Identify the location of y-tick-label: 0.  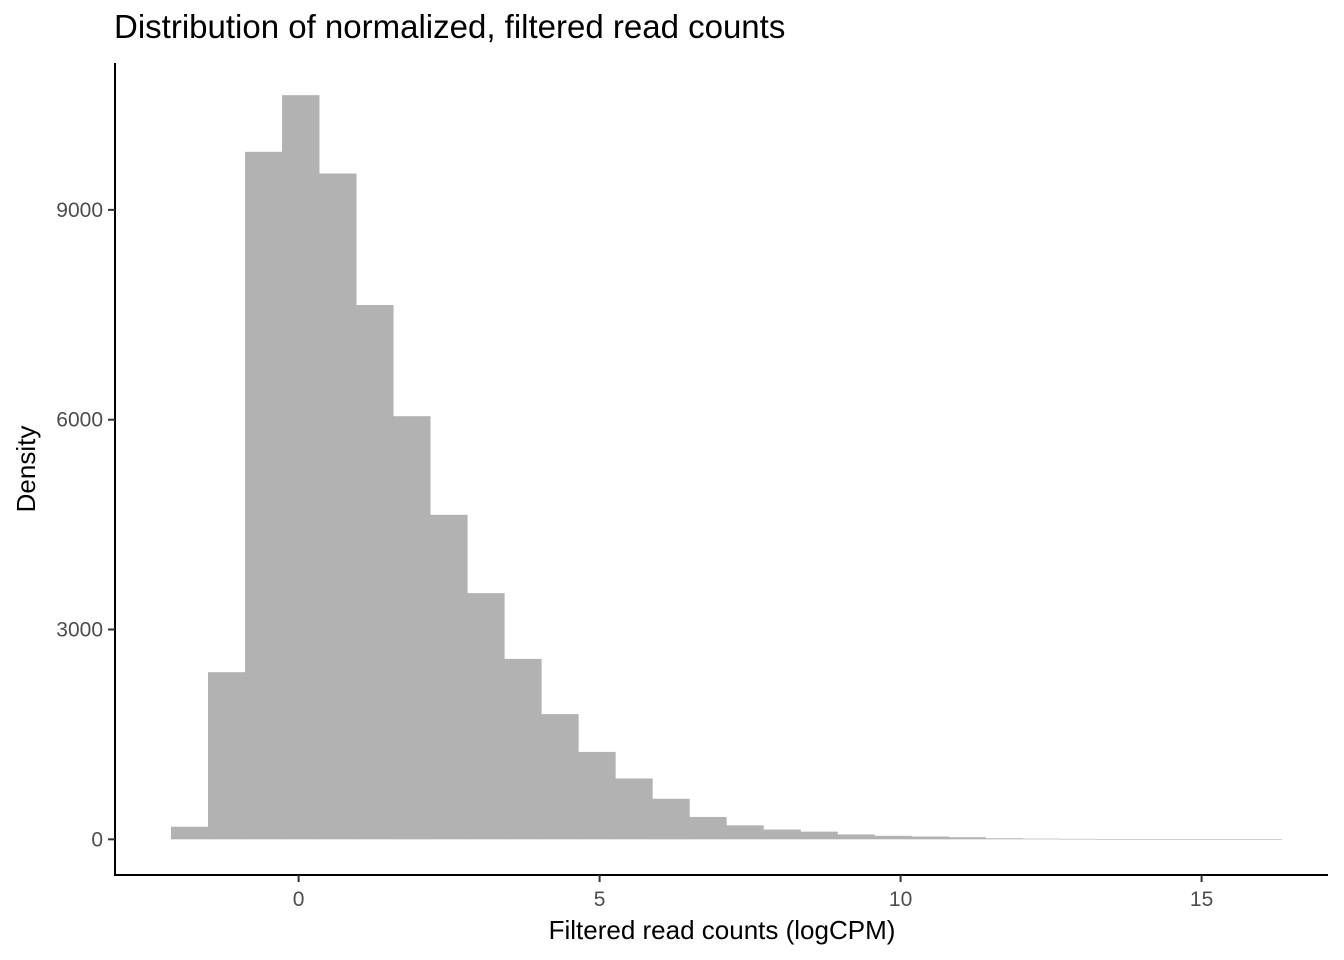
(97, 839).